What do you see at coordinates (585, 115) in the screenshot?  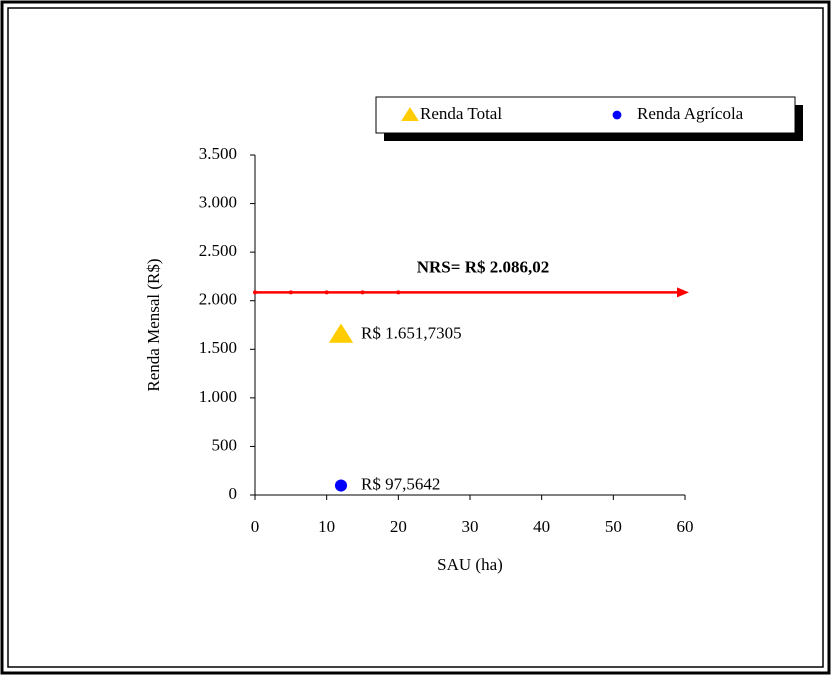 I see `legend-box` at bounding box center [585, 115].